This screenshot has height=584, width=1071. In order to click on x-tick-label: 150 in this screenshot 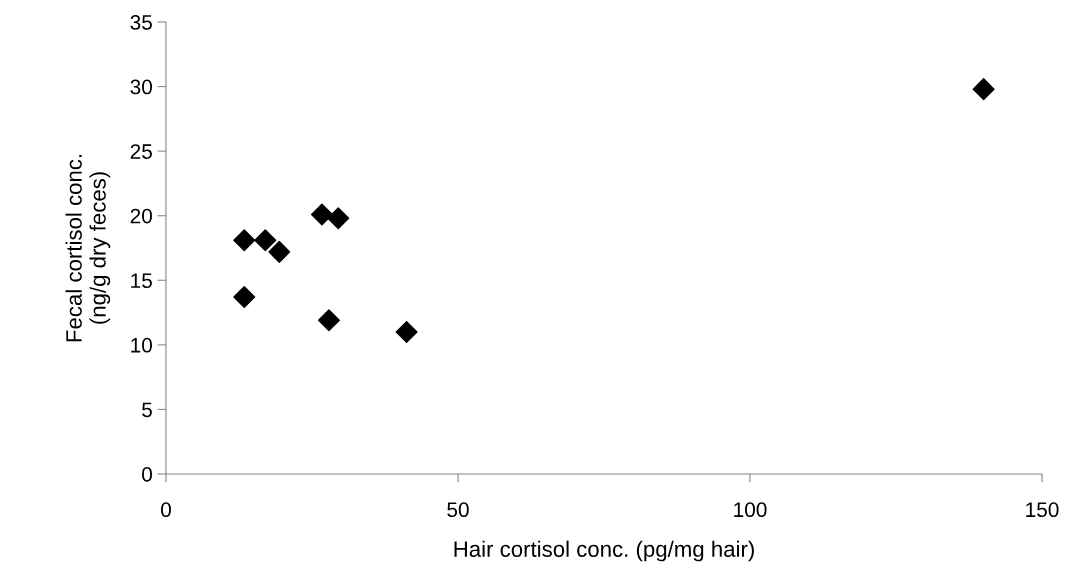, I will do `click(1042, 510)`.